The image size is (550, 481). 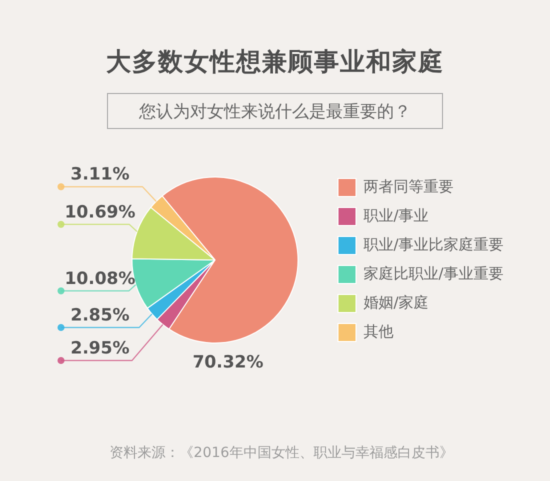 What do you see at coordinates (379, 331) in the screenshot?
I see `legend-label: 其他` at bounding box center [379, 331].